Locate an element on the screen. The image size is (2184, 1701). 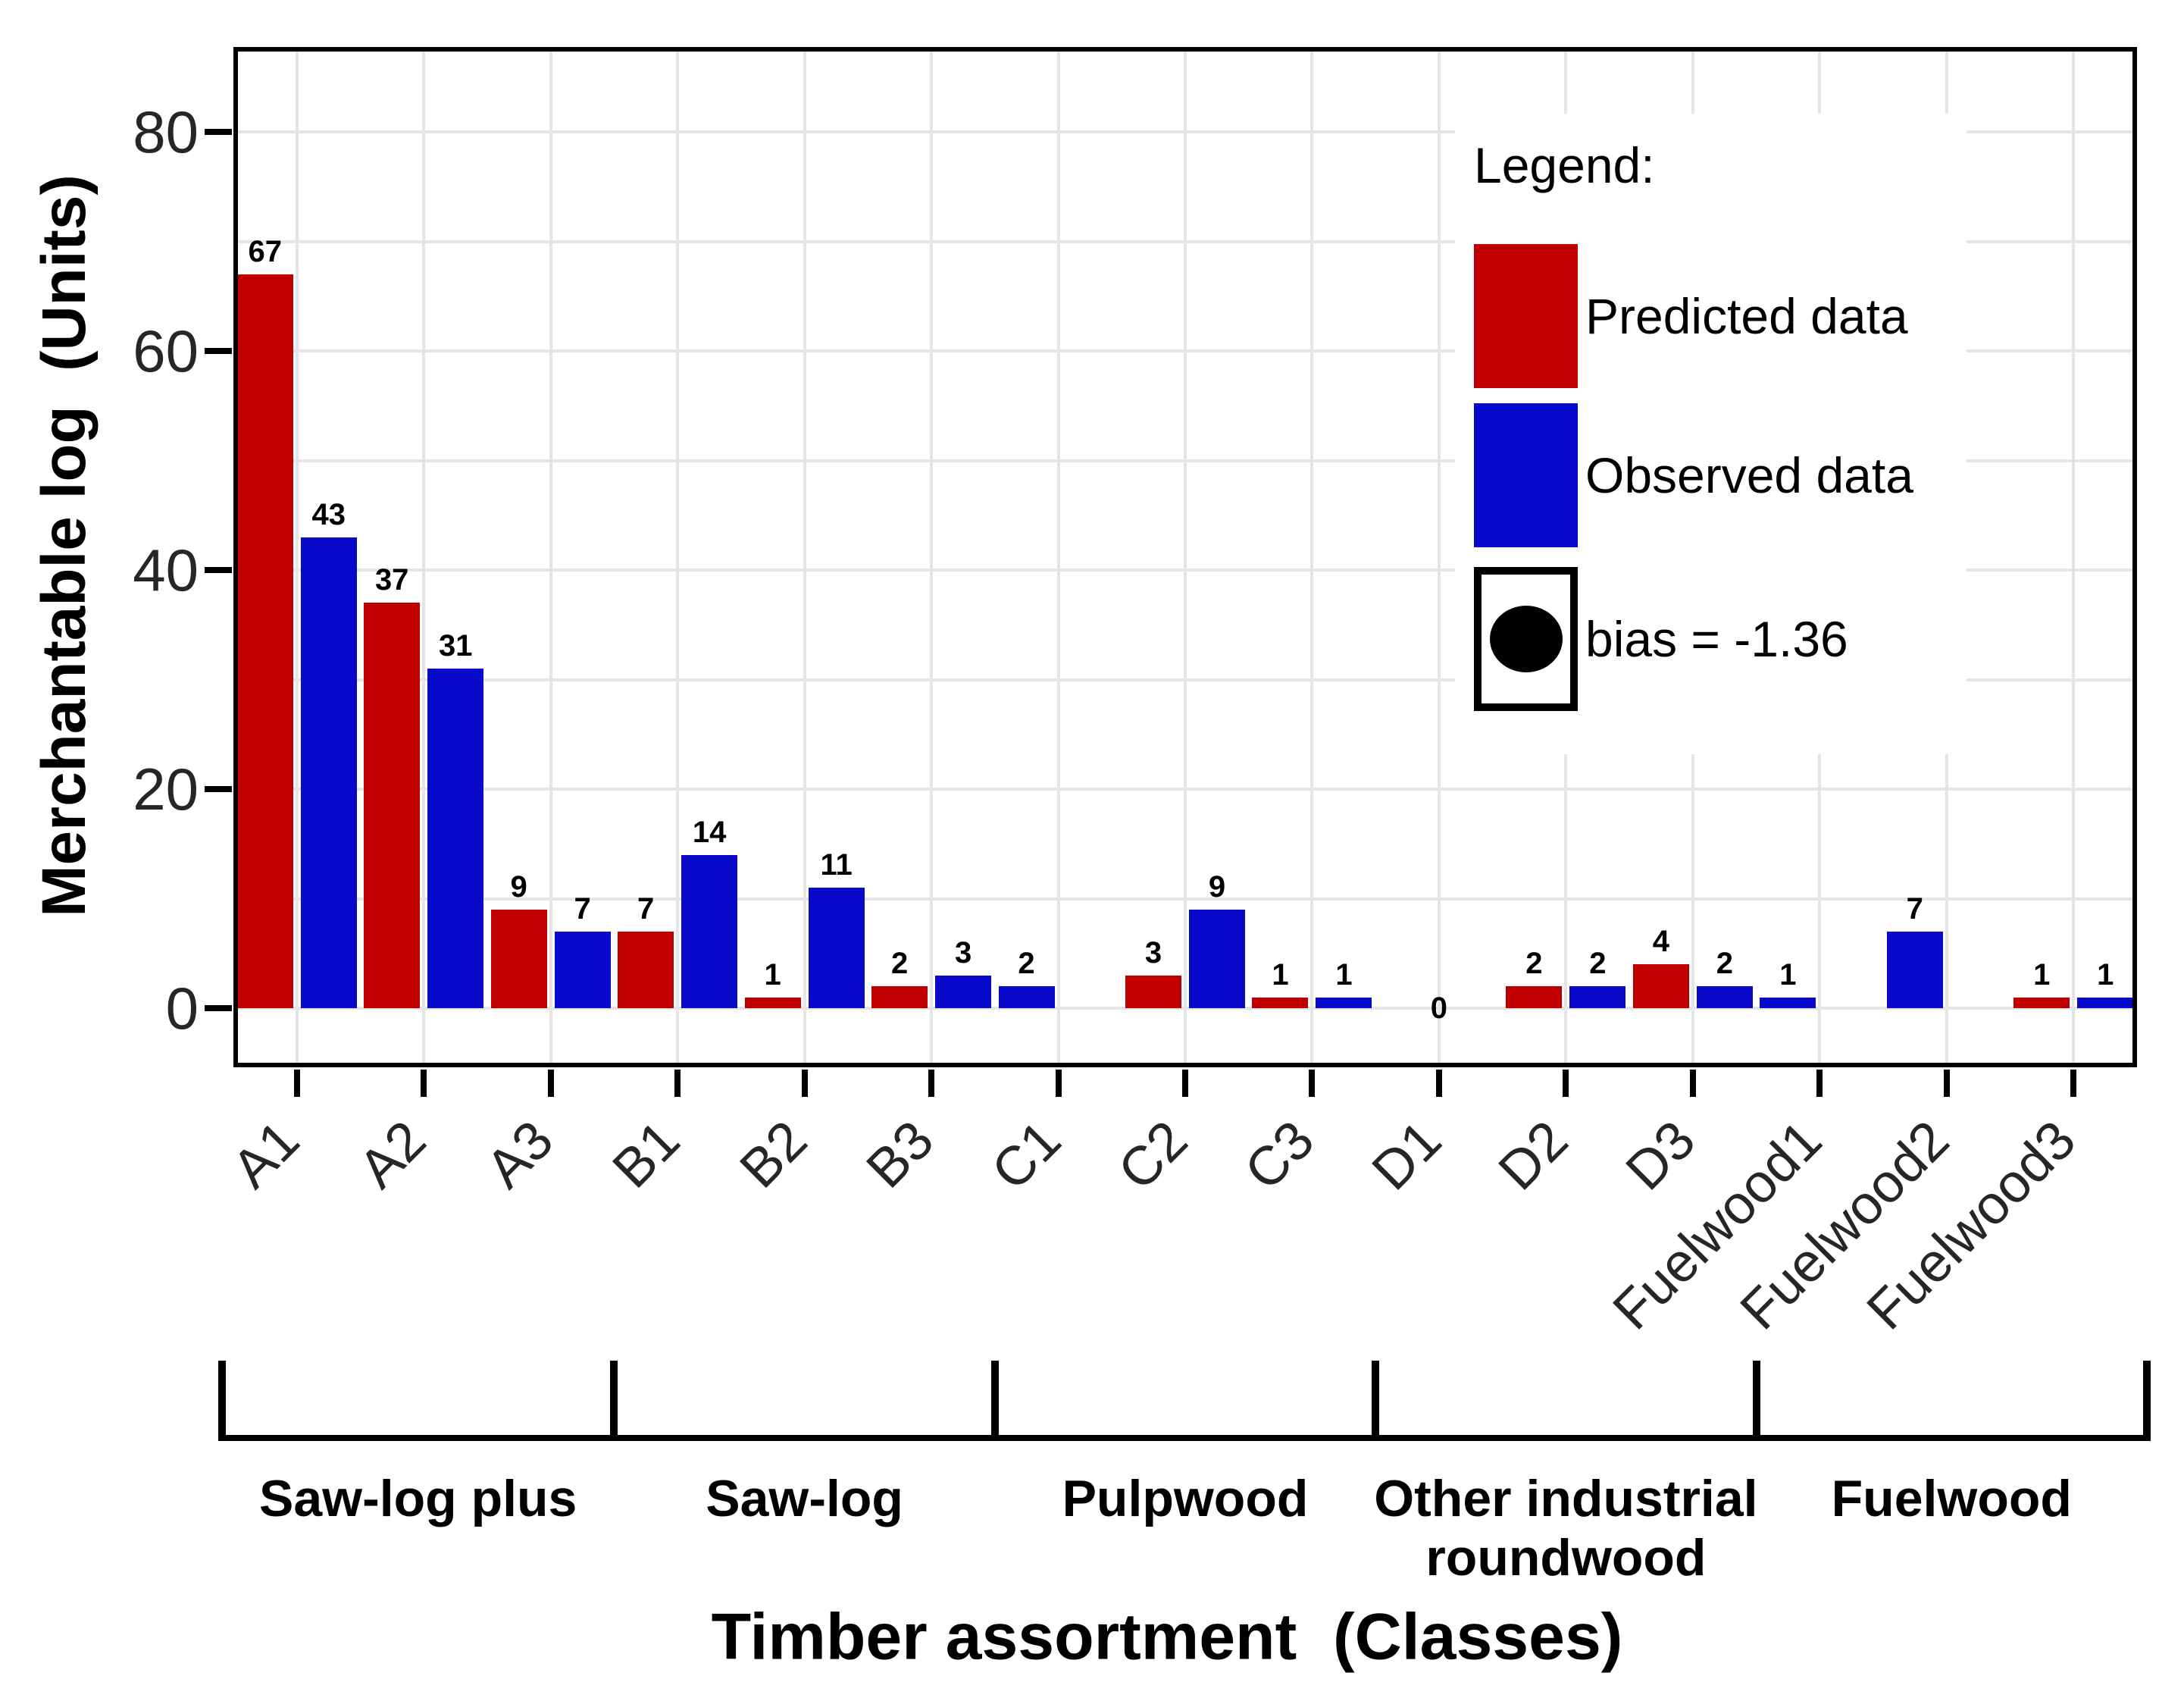
bar-predicted-D2 is located at coordinates (1534, 997).